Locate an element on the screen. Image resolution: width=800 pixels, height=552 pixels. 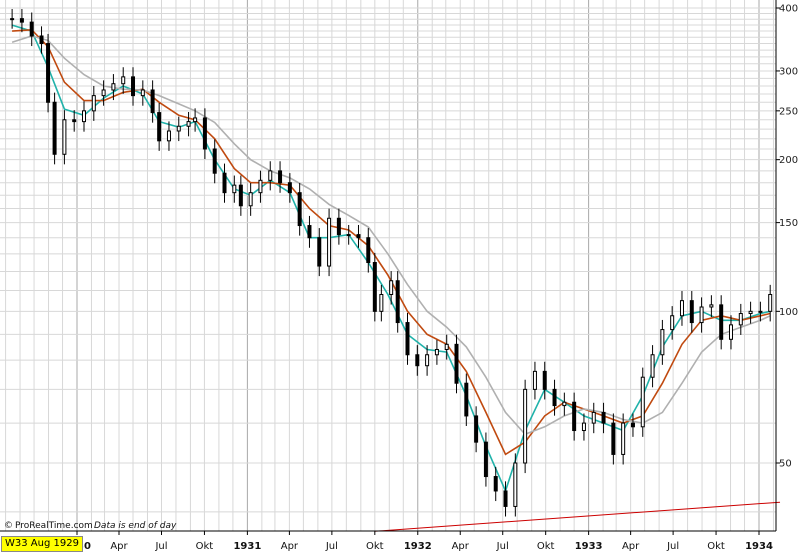
copyright-symbol: © is located at coordinates (8, 526).